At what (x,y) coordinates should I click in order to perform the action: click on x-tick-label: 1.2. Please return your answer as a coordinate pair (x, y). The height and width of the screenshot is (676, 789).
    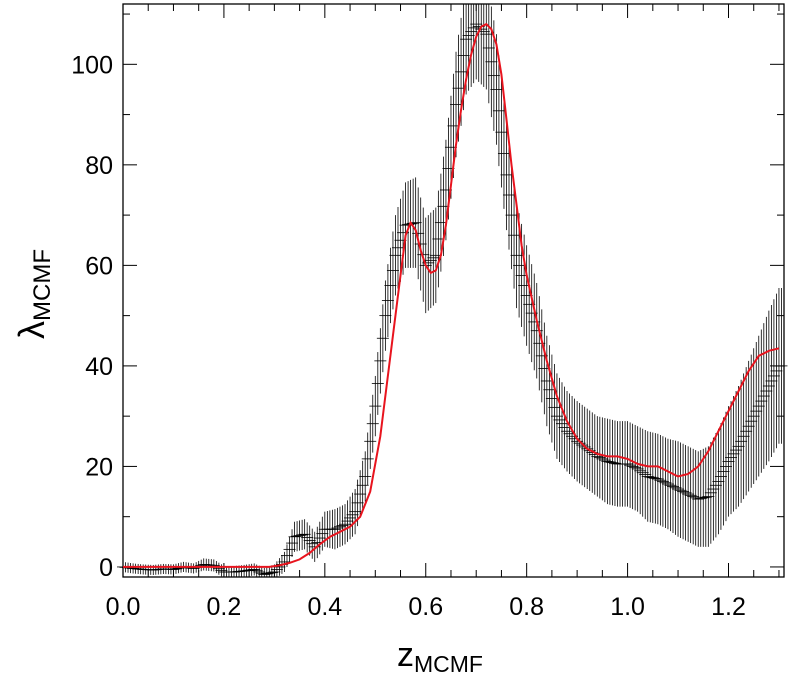
    Looking at the image, I should click on (728, 607).